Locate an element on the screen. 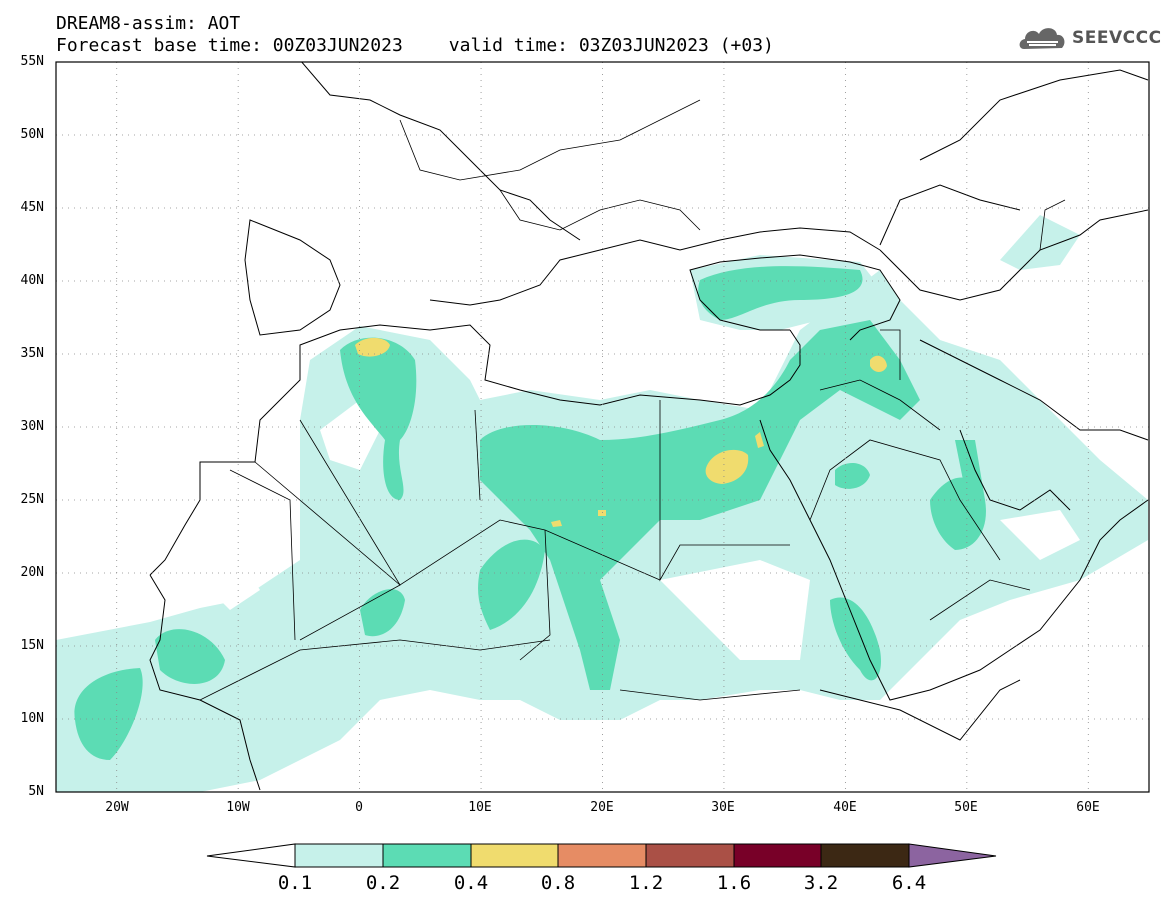  colorbar-label: 0.4 is located at coordinates (471, 883).